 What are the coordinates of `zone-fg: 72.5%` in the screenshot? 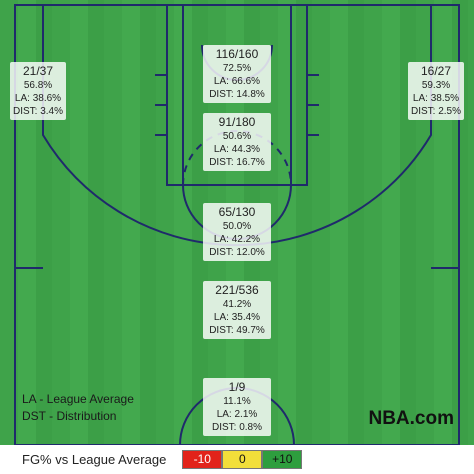 It's located at (237, 68).